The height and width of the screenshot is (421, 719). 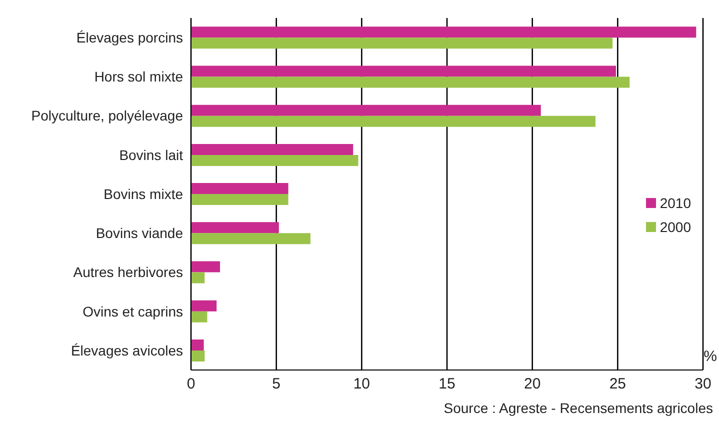 What do you see at coordinates (710, 356) in the screenshot?
I see `x-axis-title: %` at bounding box center [710, 356].